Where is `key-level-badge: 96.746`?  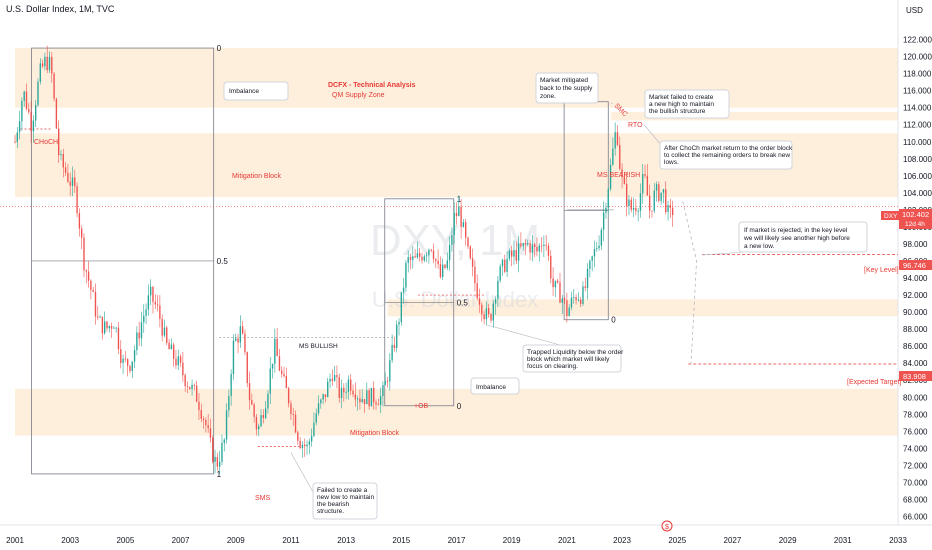
key-level-badge: 96.746 is located at coordinates (915, 265).